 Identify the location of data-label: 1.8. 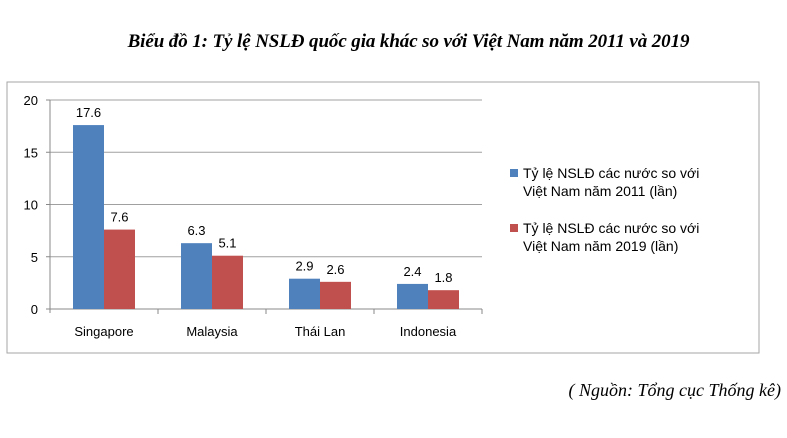
(443, 277).